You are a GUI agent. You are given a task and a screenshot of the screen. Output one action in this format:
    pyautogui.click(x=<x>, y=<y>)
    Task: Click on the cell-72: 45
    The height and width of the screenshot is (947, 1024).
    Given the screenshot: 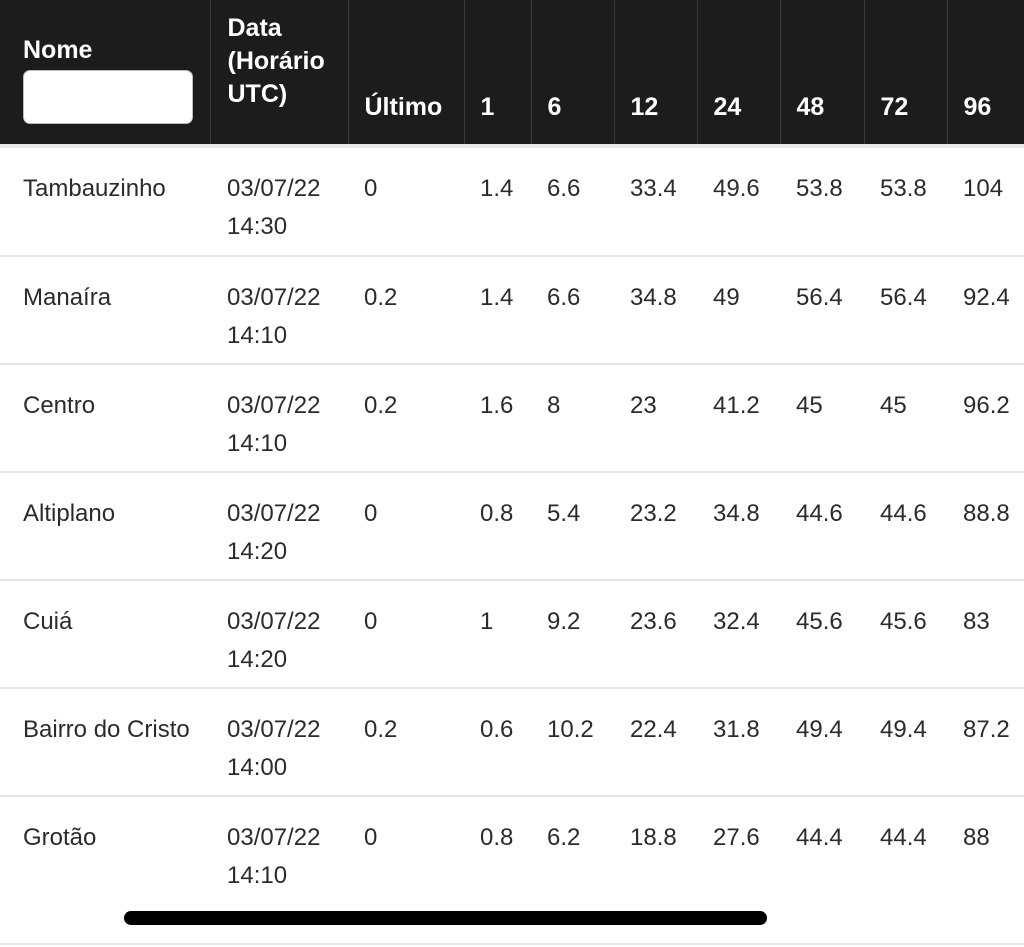 What is the action you would take?
    pyautogui.click(x=893, y=405)
    